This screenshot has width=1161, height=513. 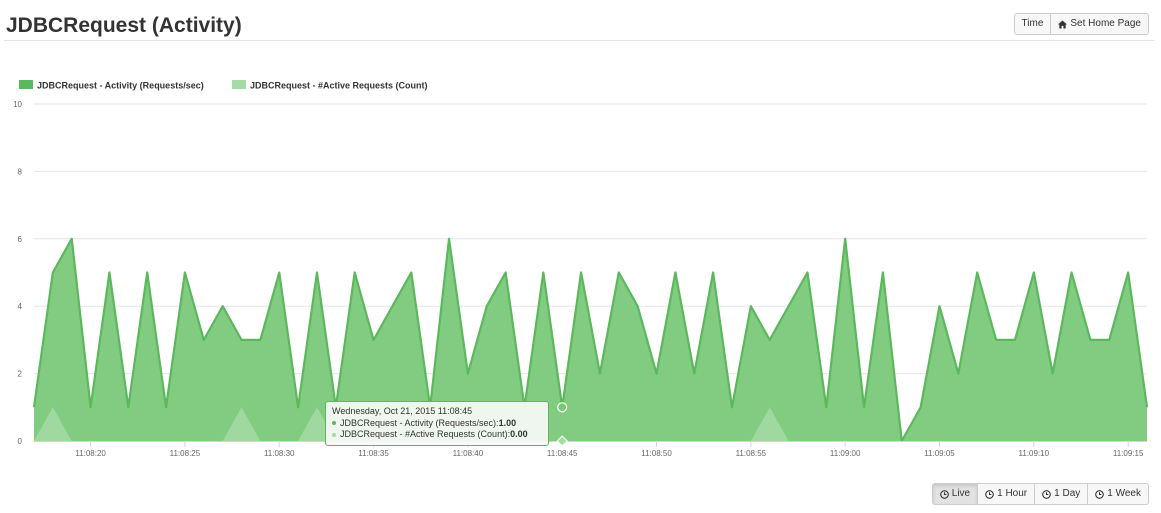 What do you see at coordinates (90, 453) in the screenshot?
I see `x-tick-label: 11:08:20` at bounding box center [90, 453].